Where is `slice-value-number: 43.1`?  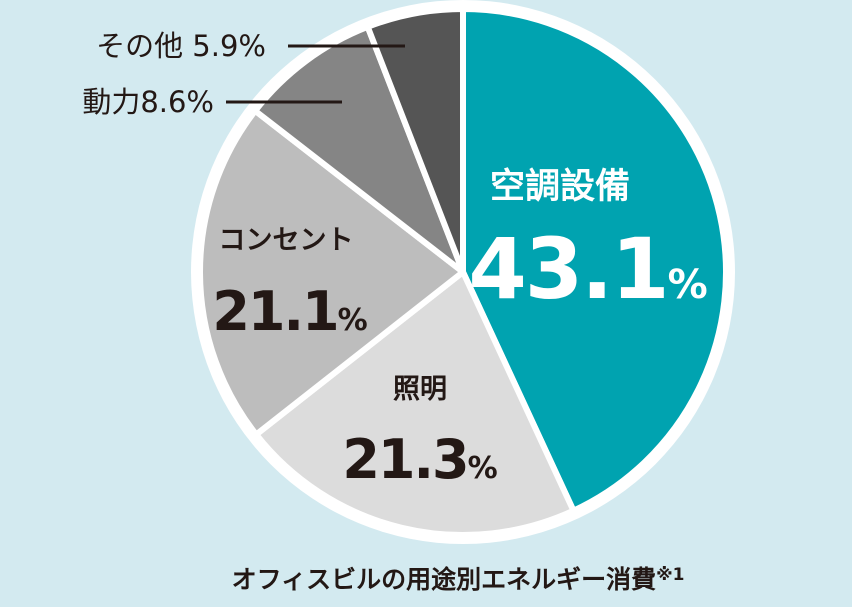
slice-value-number: 43.1 is located at coordinates (567, 269).